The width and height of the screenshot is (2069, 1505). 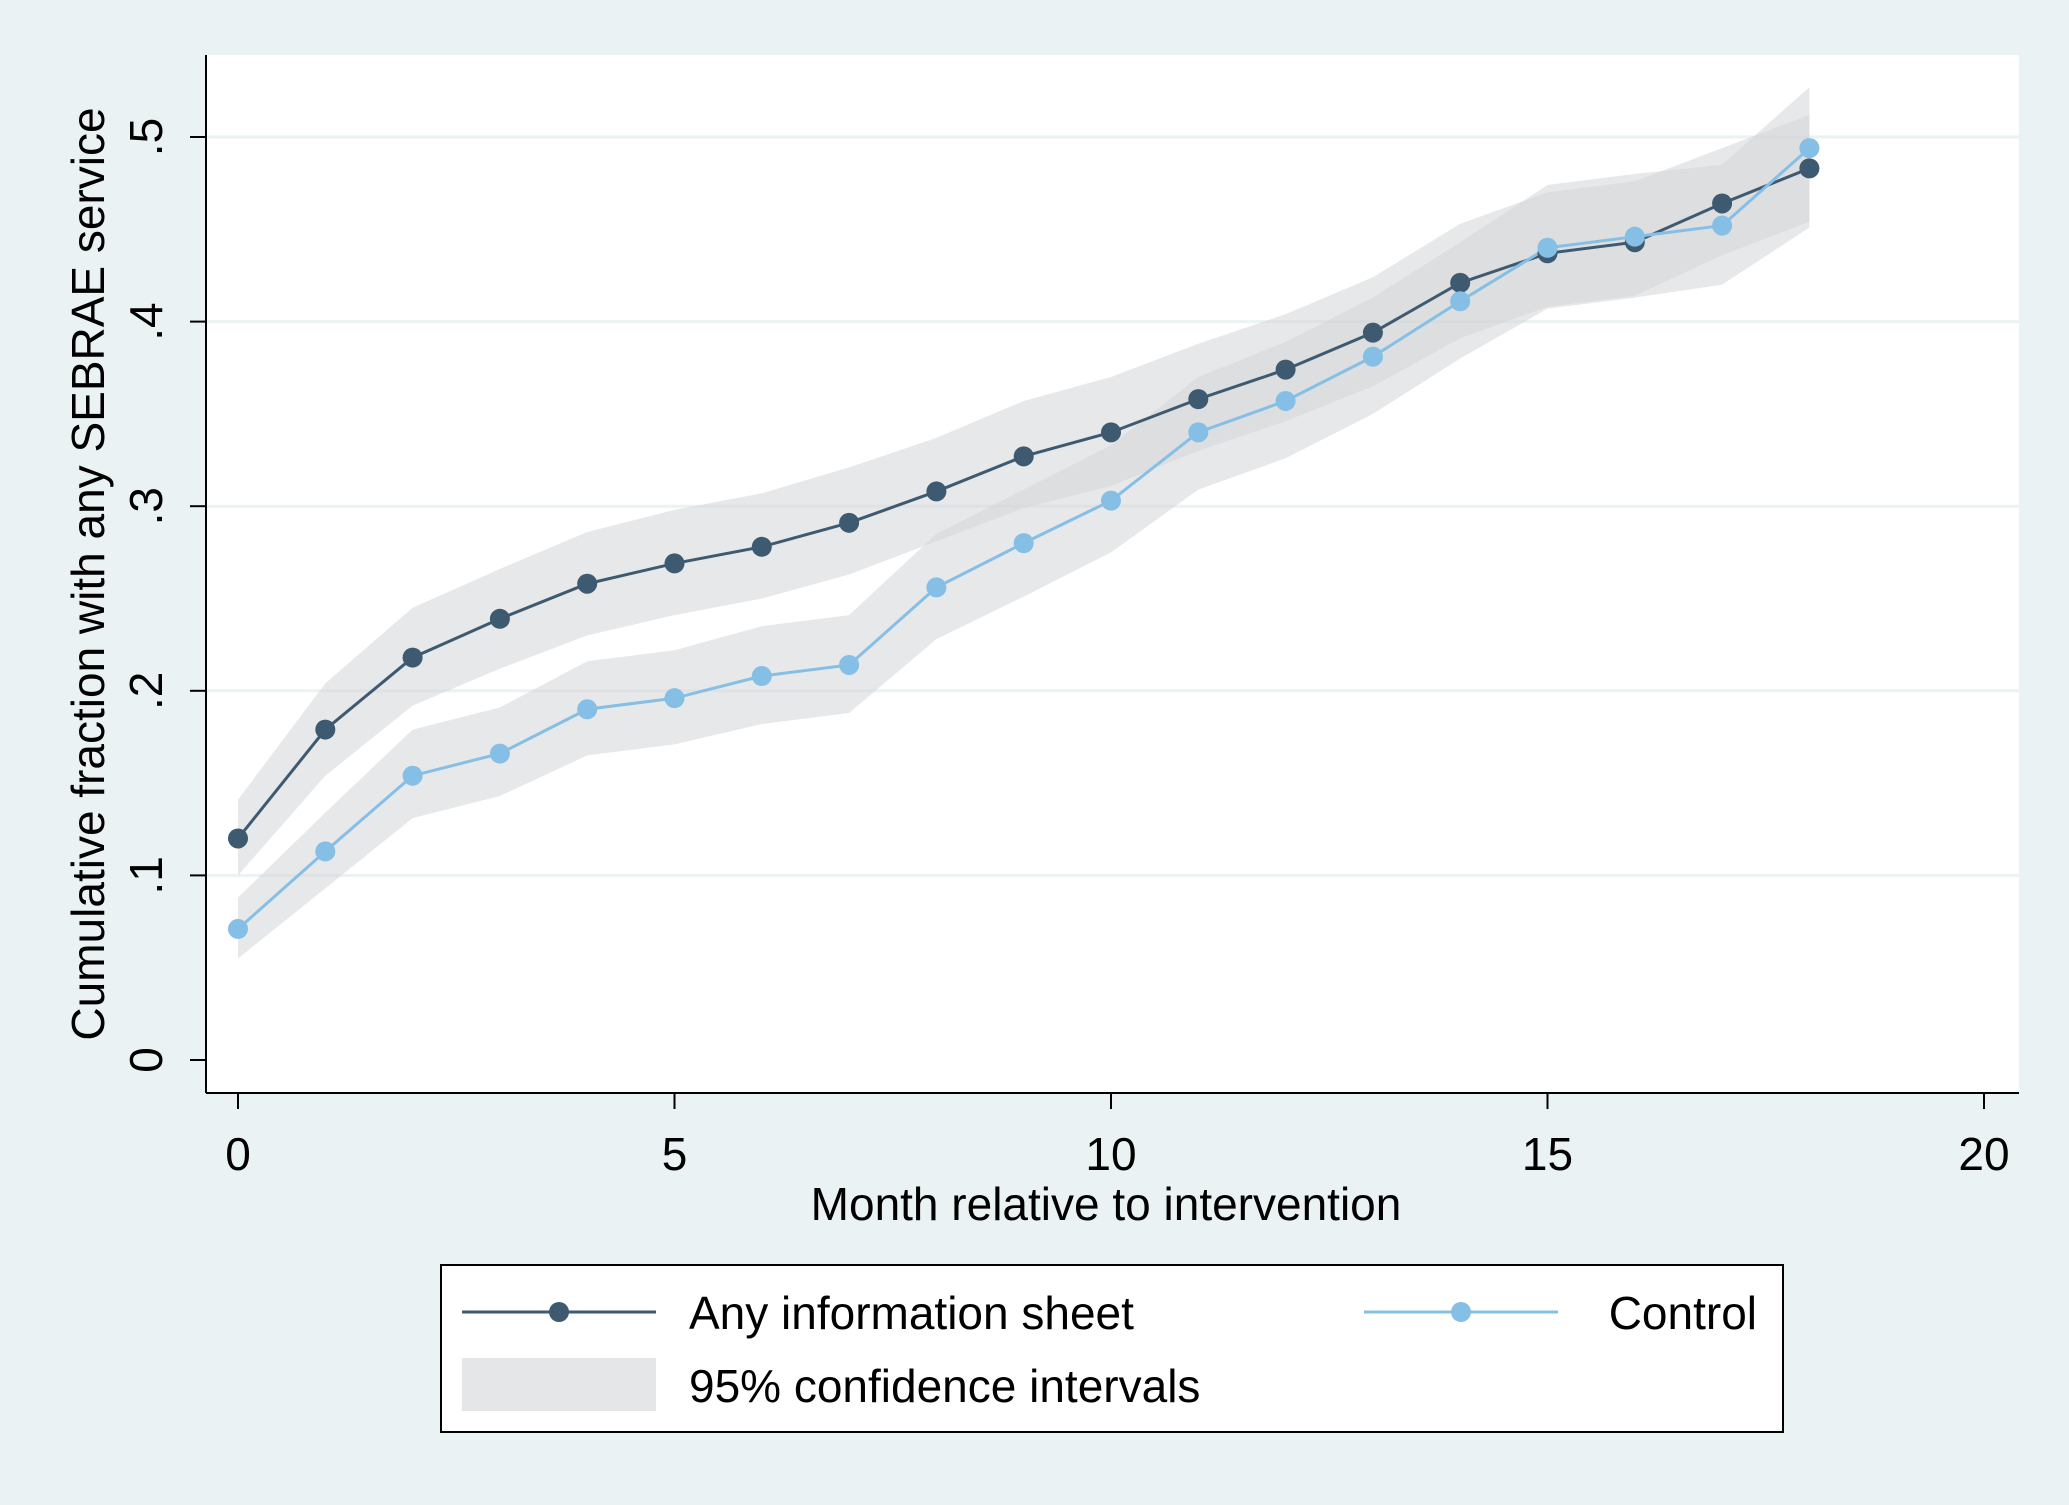 What do you see at coordinates (1110, 1154) in the screenshot?
I see `x-tick-label-2: 10` at bounding box center [1110, 1154].